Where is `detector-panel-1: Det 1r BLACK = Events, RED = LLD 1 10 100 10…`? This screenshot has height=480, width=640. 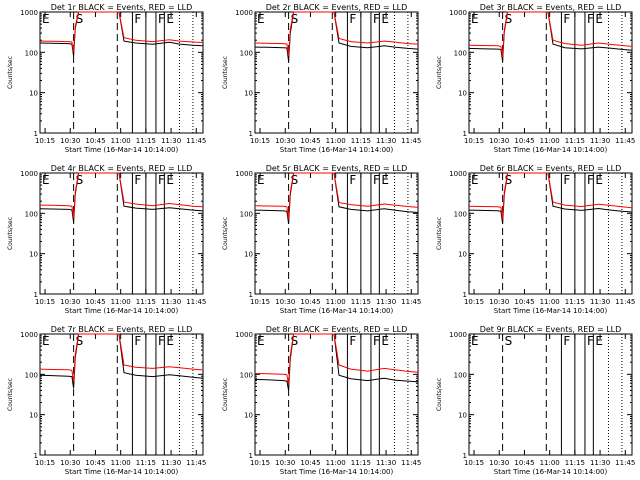
detector-panel-1: Det 1r BLACK = Events, RED = LLD 1 10 100 10… is located at coordinates (106, 78).